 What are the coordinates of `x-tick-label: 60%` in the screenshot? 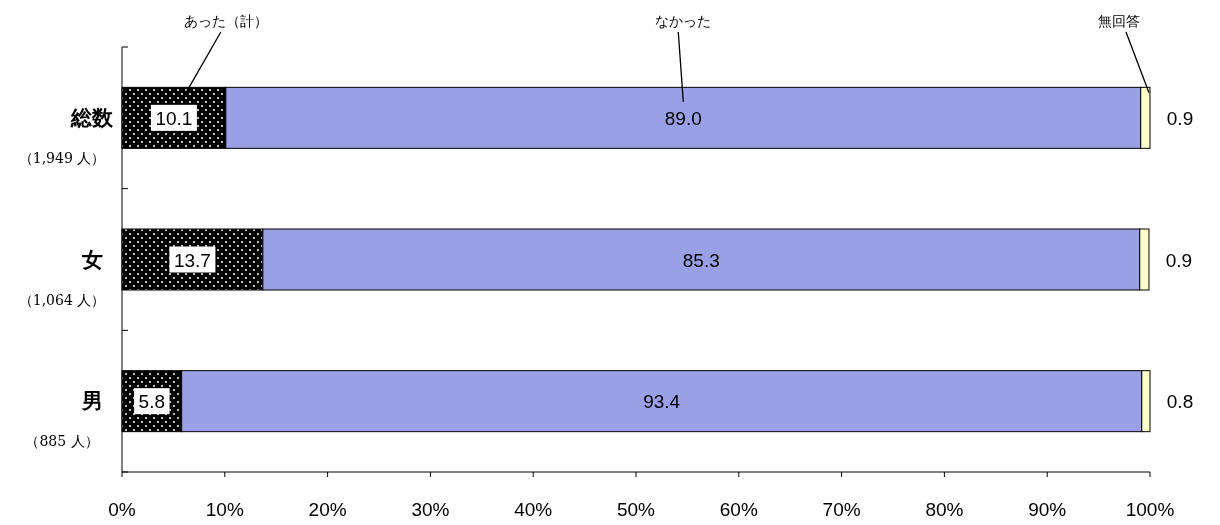 It's located at (738, 509).